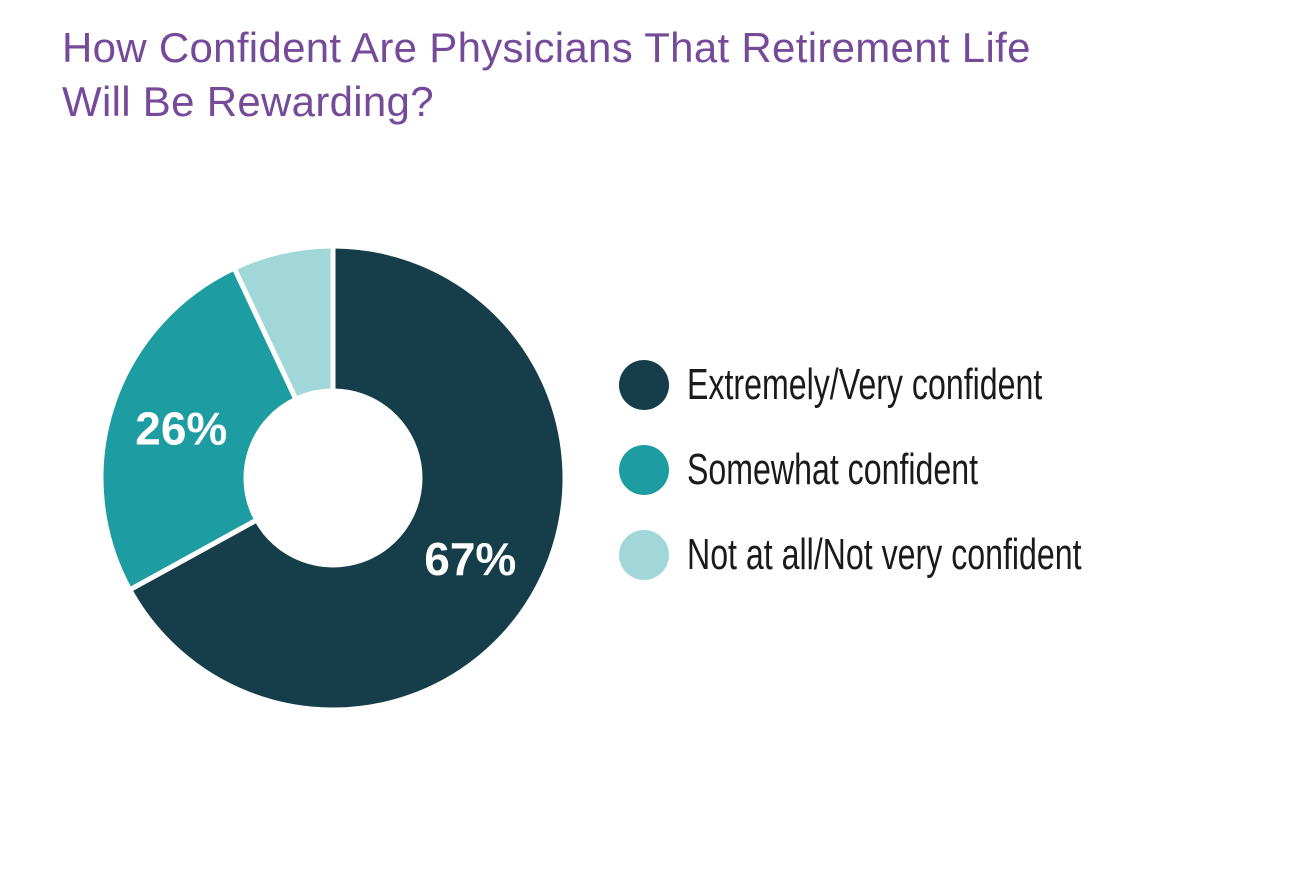  What do you see at coordinates (865, 384) in the screenshot?
I see `legend-label: Extremely/Very confident` at bounding box center [865, 384].